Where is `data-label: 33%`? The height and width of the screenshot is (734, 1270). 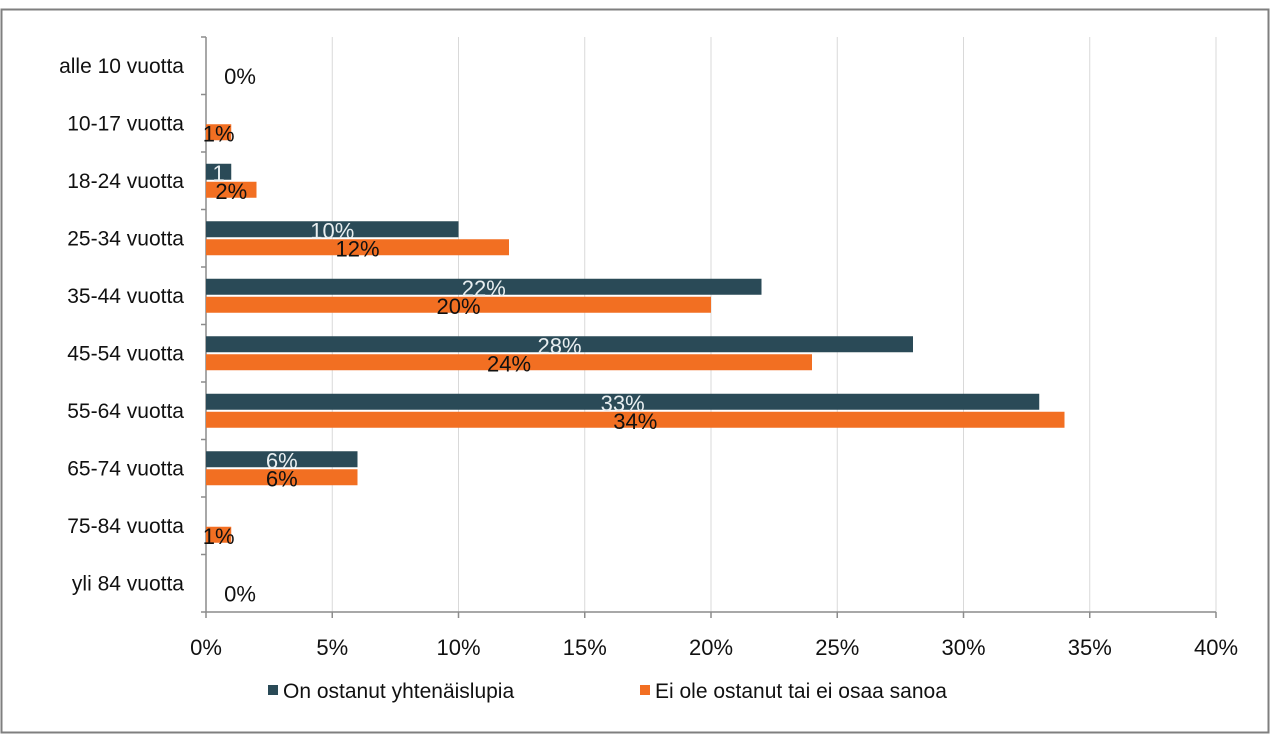 data-label: 33% is located at coordinates (623, 403).